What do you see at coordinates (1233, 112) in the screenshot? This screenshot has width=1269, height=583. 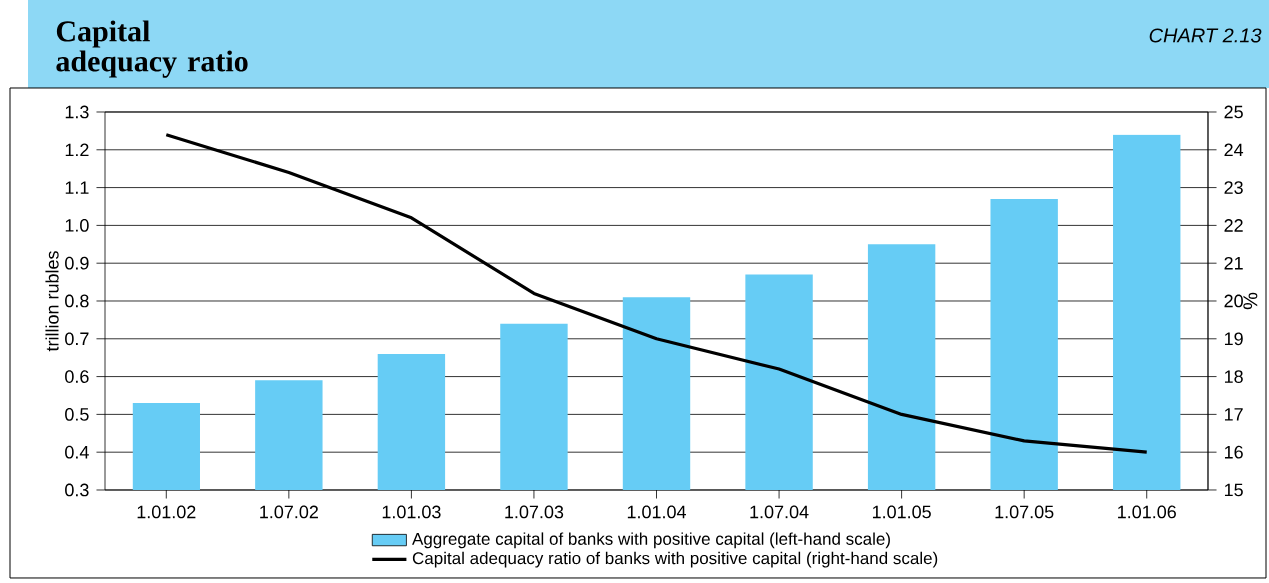 I see `y2-tick-label: 25` at bounding box center [1233, 112].